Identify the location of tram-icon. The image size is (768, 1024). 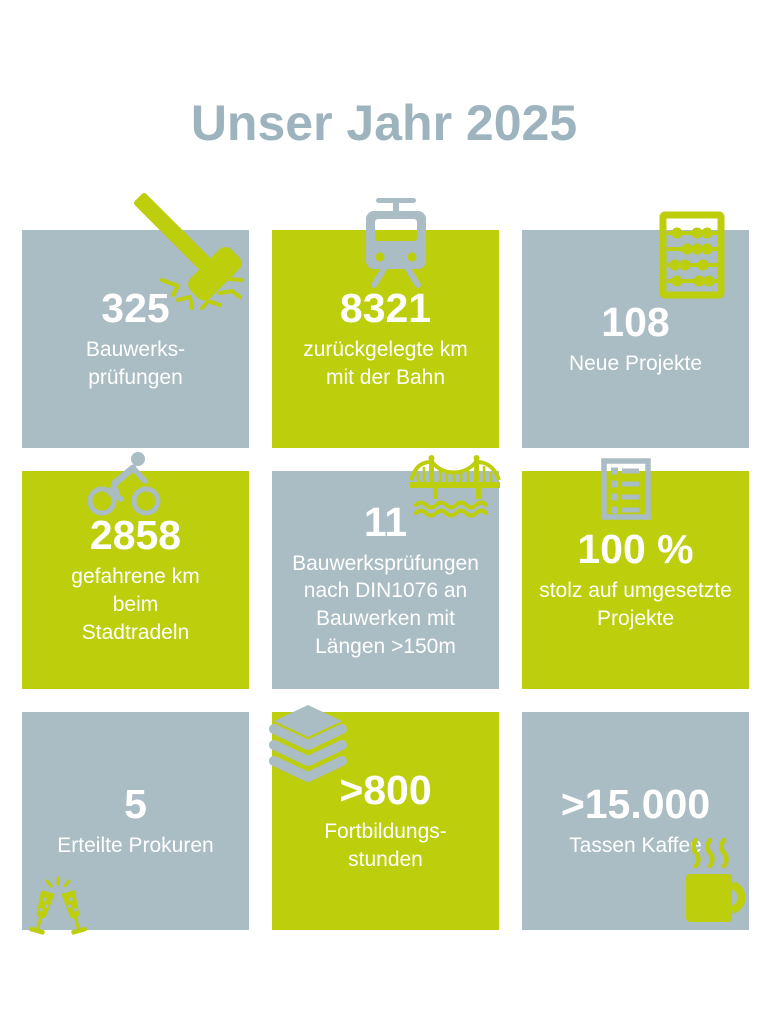
(396, 243).